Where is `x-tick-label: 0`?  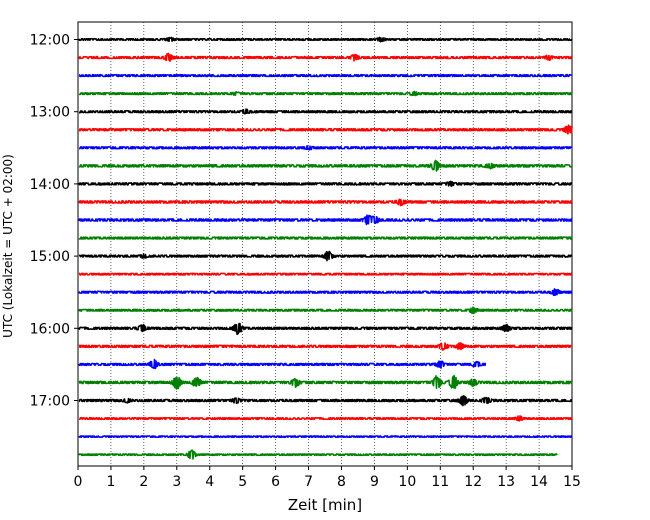
x-tick-label: 0 is located at coordinates (78, 482).